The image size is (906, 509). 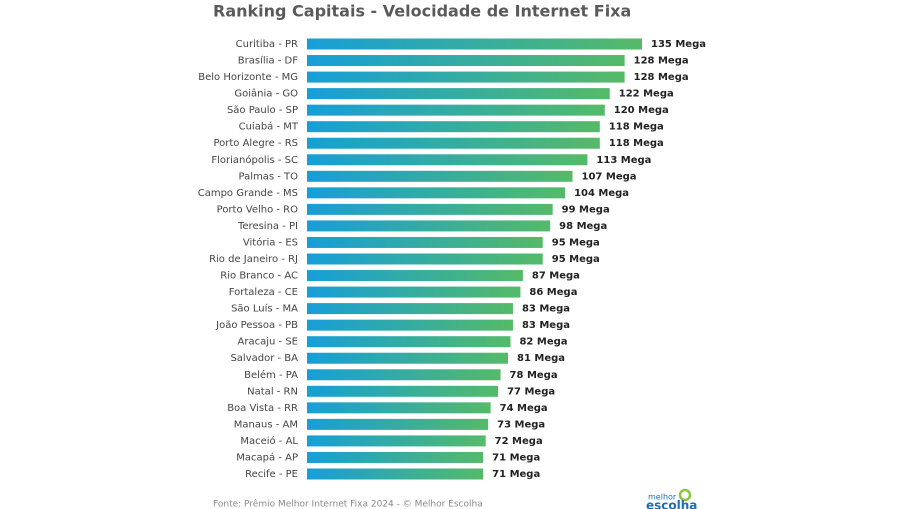 What do you see at coordinates (662, 497) in the screenshot?
I see `logo-text: melhor` at bounding box center [662, 497].